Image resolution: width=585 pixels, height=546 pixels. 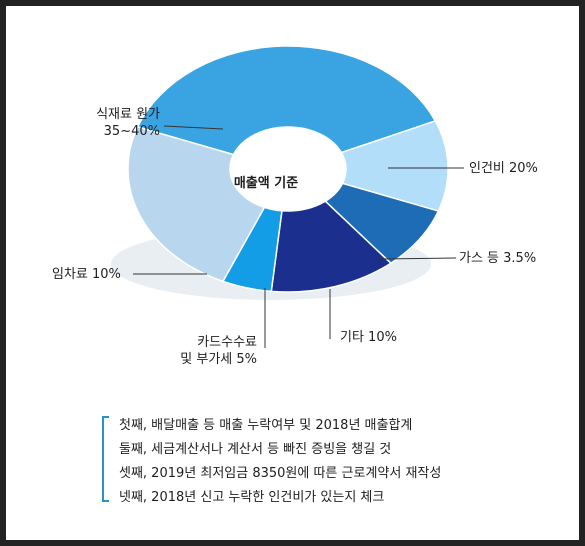 I want to click on slice-label-other: 기타 10%, so click(x=368, y=337).